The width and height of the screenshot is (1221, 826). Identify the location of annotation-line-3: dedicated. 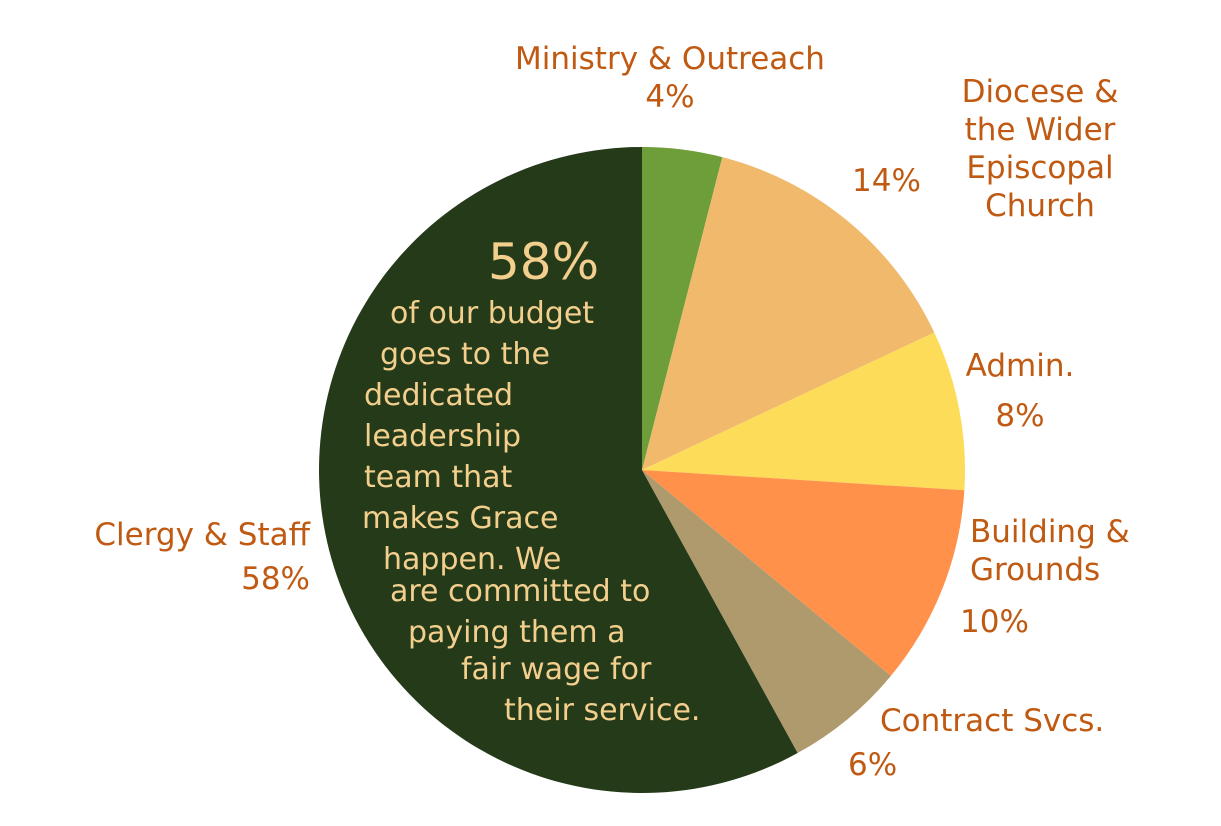
(438, 395).